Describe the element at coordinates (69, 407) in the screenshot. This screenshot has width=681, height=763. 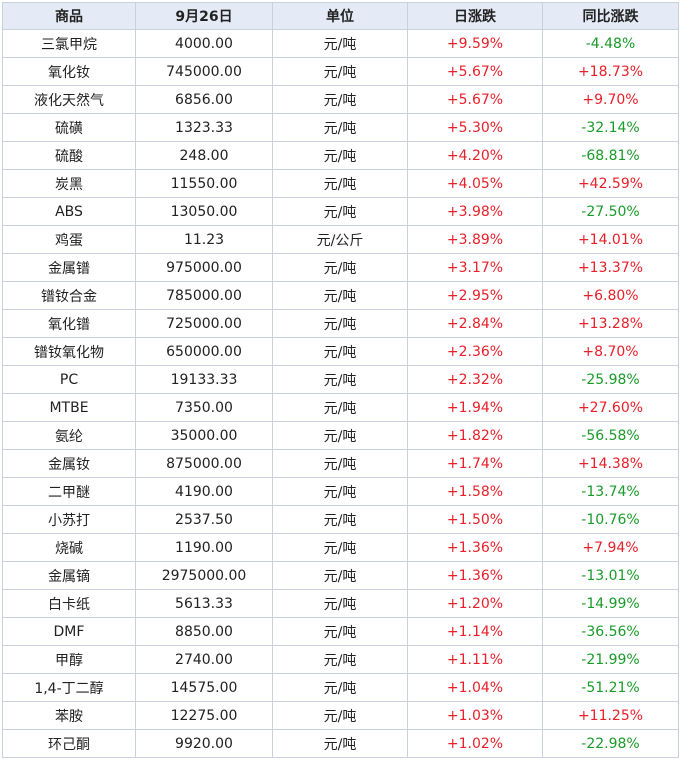
I see `commodity-name-cell: MTBE` at that location.